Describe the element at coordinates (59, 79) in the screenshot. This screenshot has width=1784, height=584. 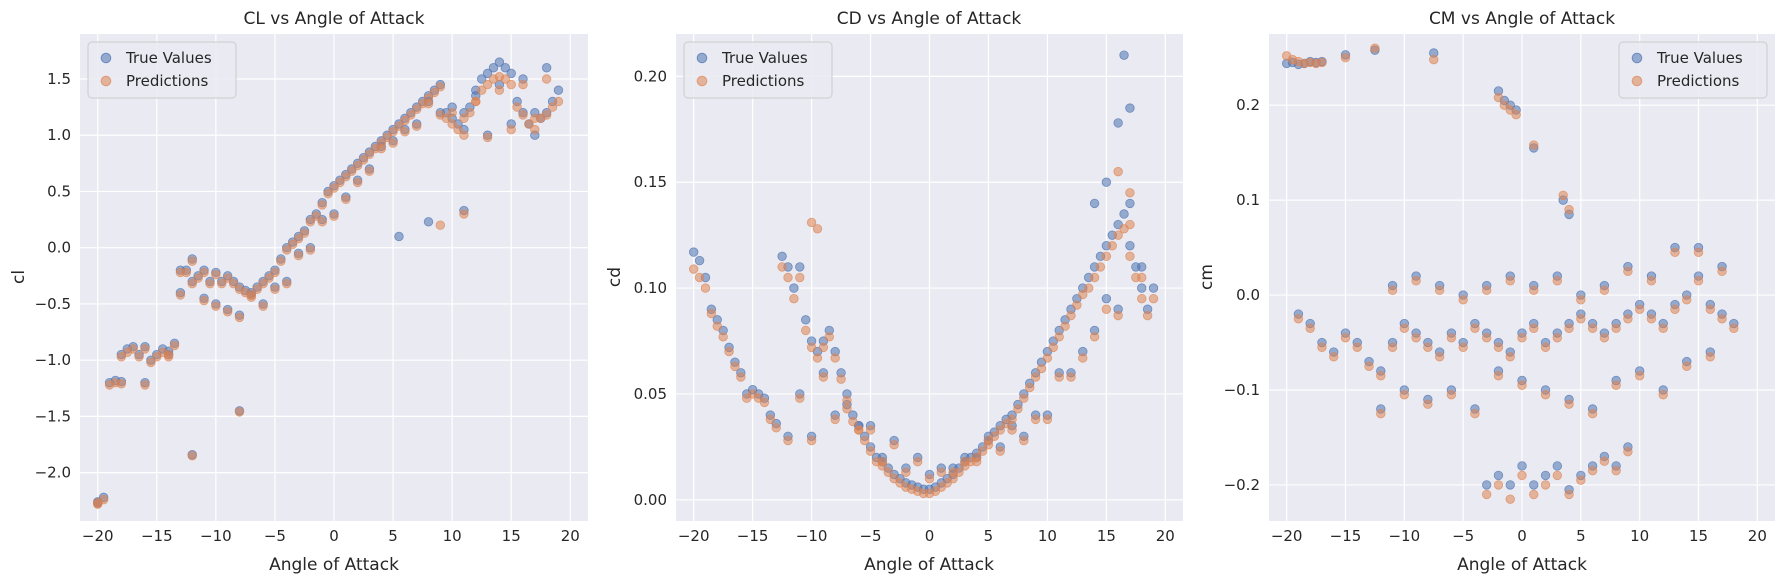
I see `y-tick-label: 1.5` at that location.